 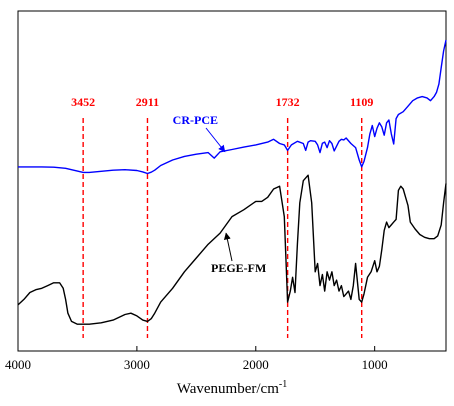 What do you see at coordinates (196, 359) in the screenshot?
I see `x-axis-ticks: 4000 3000 2000 1000` at bounding box center [196, 359].